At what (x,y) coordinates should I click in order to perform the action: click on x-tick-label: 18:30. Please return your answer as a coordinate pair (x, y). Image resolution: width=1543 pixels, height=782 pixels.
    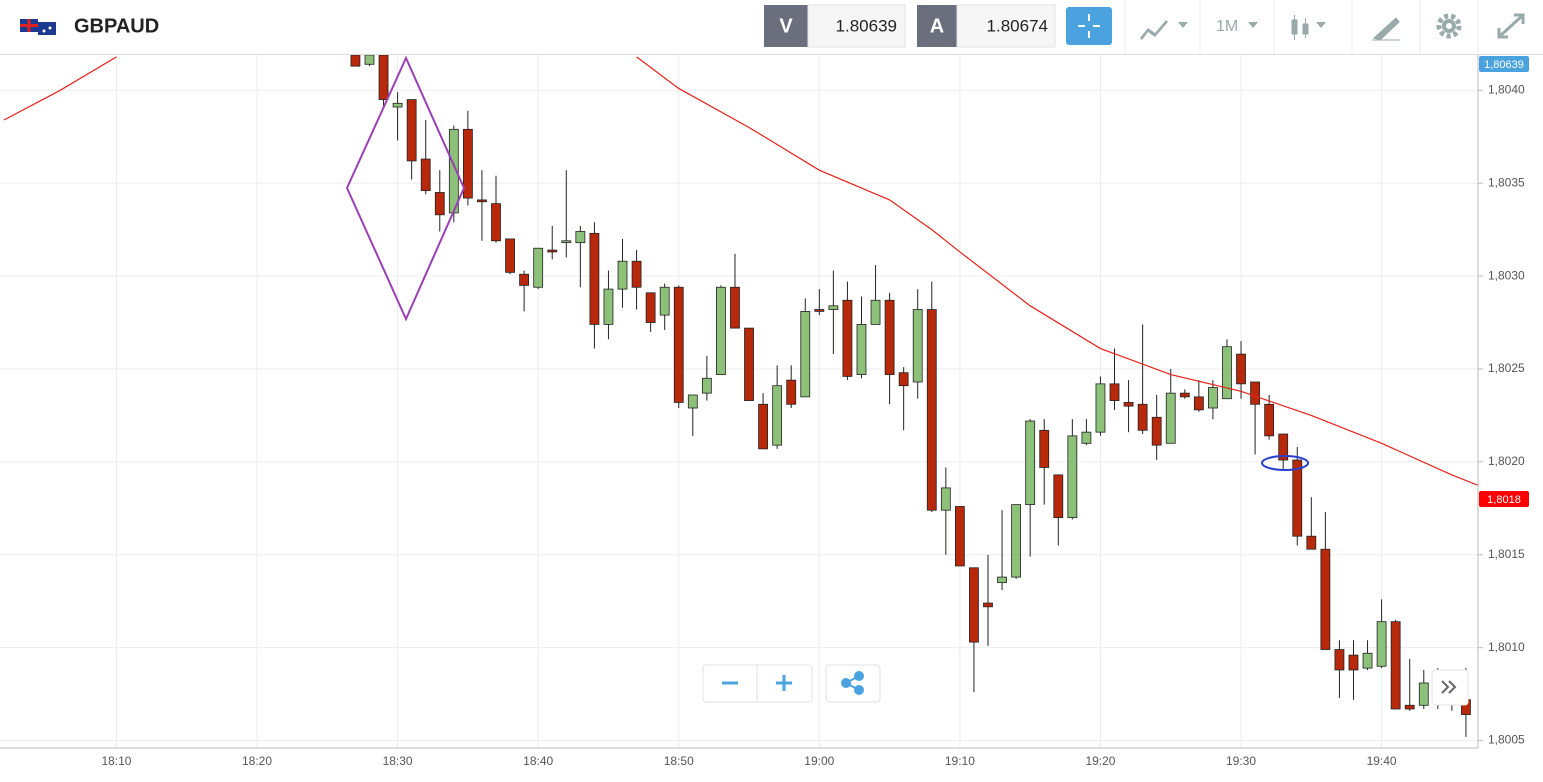
    Looking at the image, I should click on (398, 761).